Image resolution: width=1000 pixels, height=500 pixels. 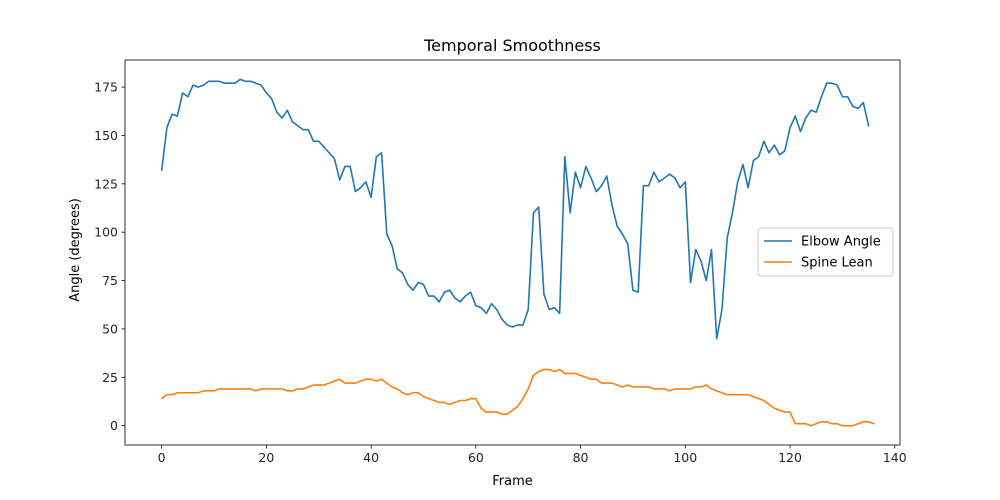 What do you see at coordinates (685, 457) in the screenshot?
I see `x-tick-label: 100` at bounding box center [685, 457].